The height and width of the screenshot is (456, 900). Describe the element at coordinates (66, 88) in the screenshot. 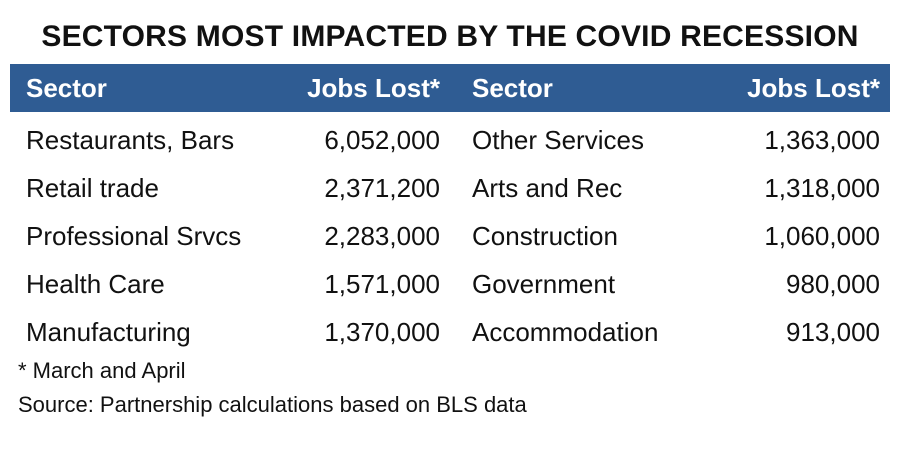

I see `header-sector-left: Sector` at that location.